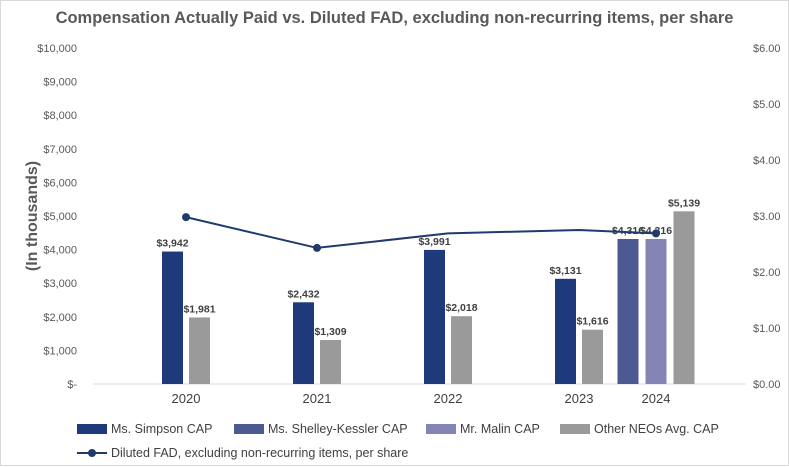 The width and height of the screenshot is (789, 467). What do you see at coordinates (575, 429) in the screenshot?
I see `legend-swatch-other-neos` at bounding box center [575, 429].